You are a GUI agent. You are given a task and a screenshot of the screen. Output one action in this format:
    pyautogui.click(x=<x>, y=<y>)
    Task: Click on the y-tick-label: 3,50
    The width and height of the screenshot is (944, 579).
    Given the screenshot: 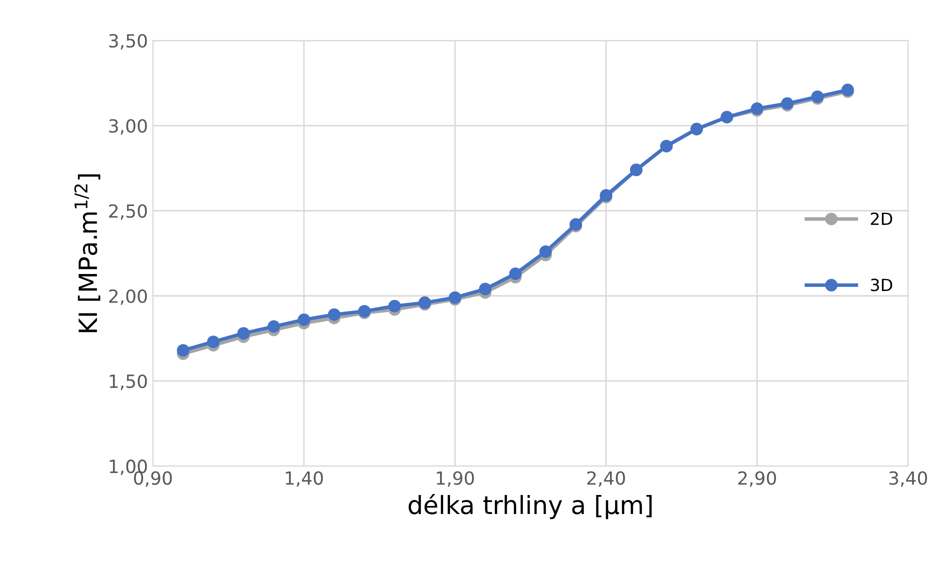 What is the action you would take?
    pyautogui.click(x=128, y=42)
    